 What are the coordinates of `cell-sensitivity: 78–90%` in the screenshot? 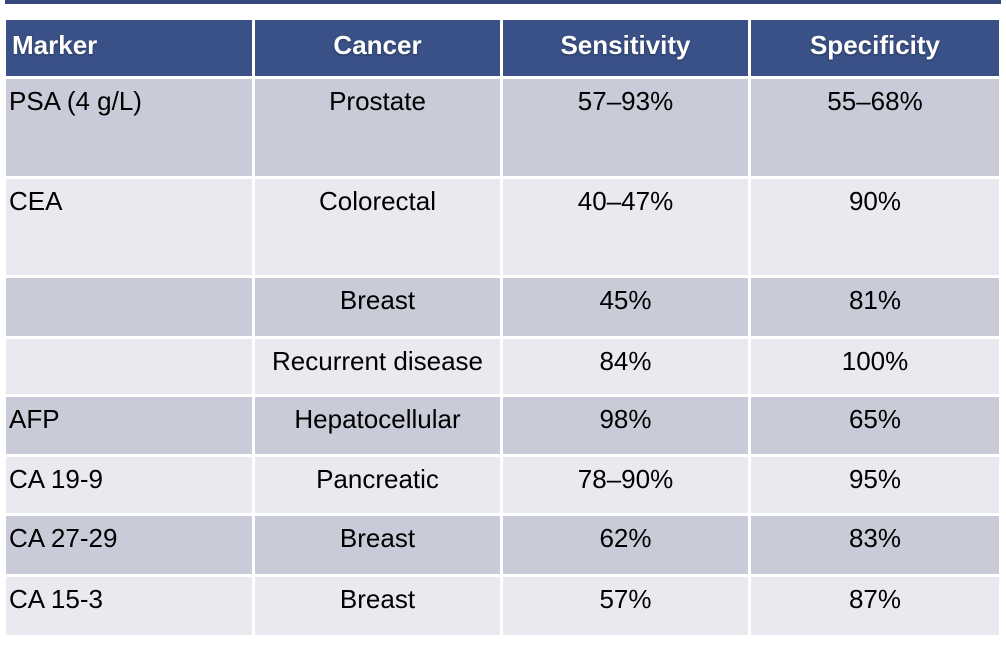 It's located at (625, 485).